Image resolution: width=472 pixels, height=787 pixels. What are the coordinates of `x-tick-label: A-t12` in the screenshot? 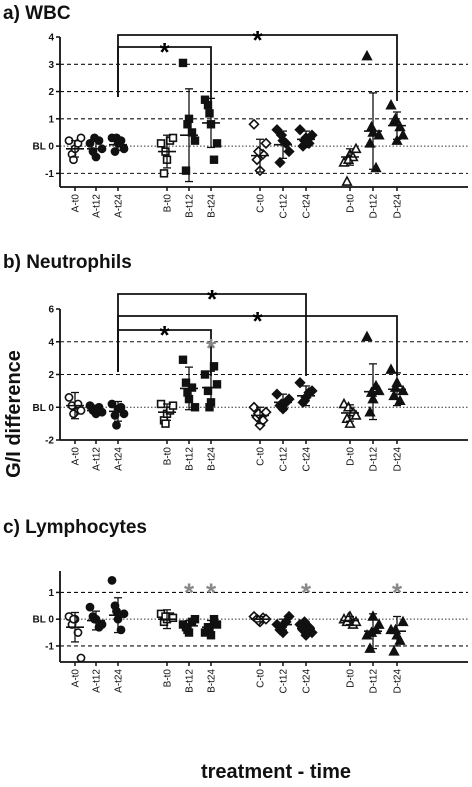 It's located at (97, 206).